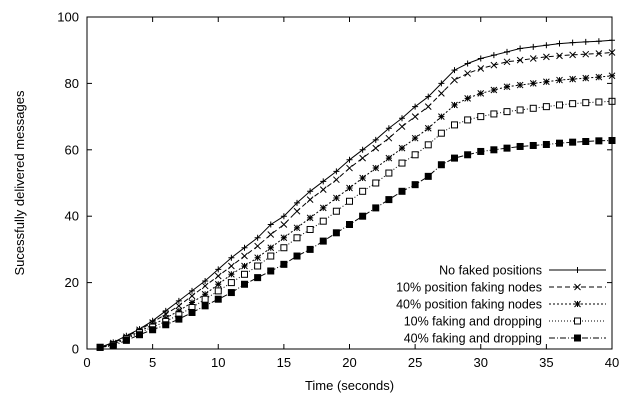 The height and width of the screenshot is (403, 623). What do you see at coordinates (218, 362) in the screenshot?
I see `x-tick-label: 10` at bounding box center [218, 362].